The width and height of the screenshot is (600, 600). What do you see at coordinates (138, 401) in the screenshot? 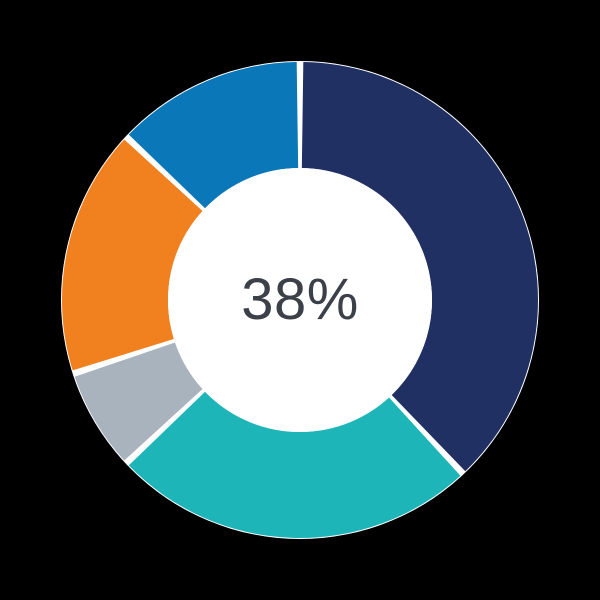
I see `donut-slice-gray` at bounding box center [138, 401].